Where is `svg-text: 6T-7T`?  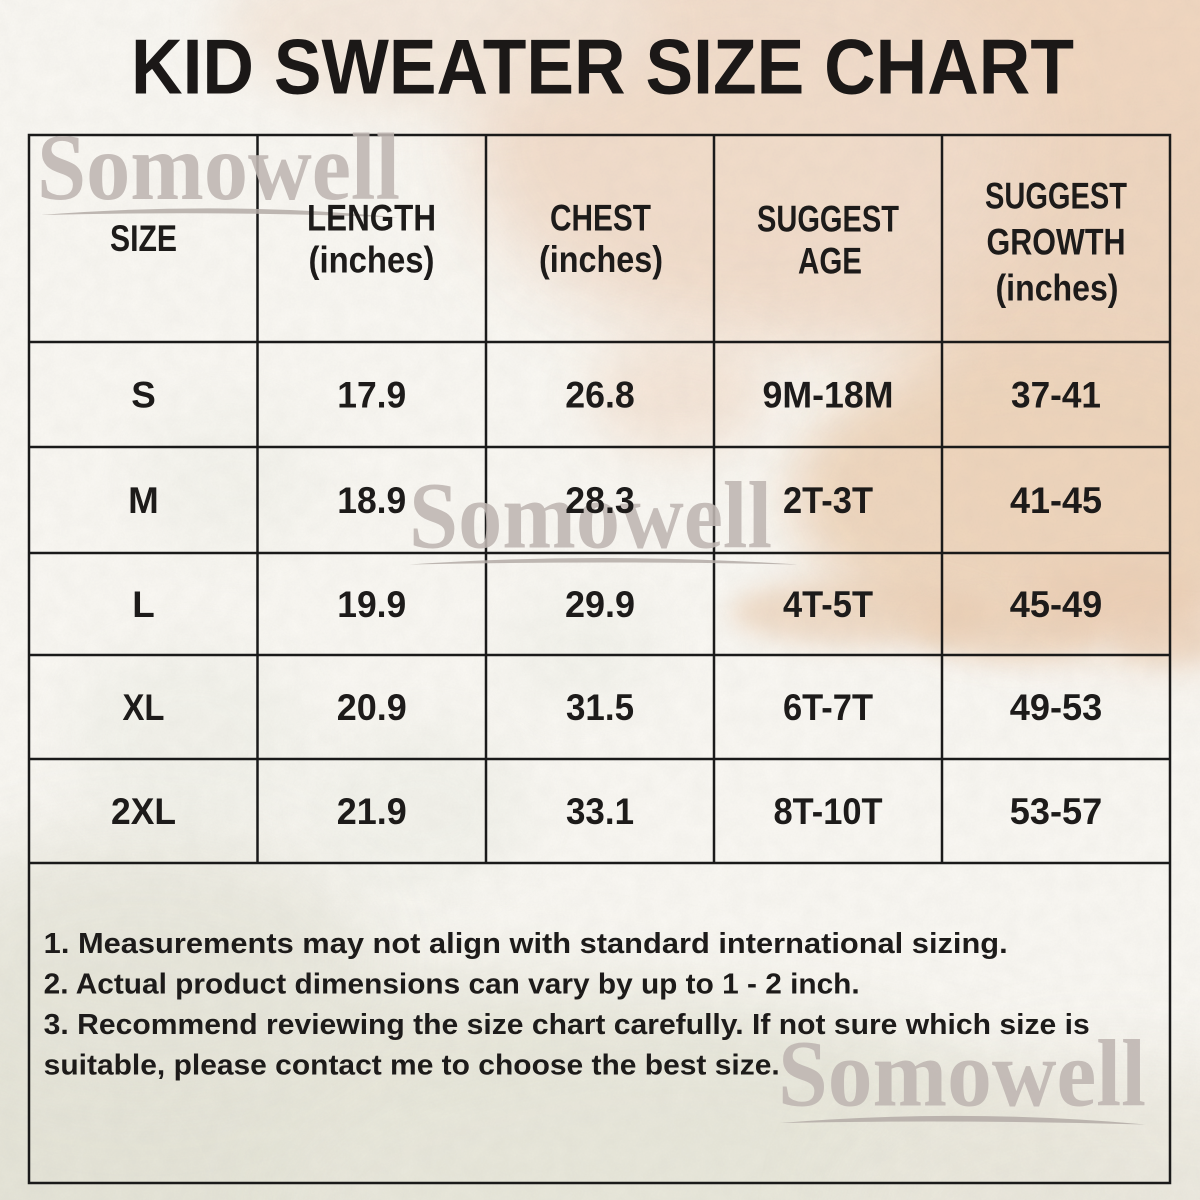
svg-text: 6T-7T is located at coordinates (828, 707).